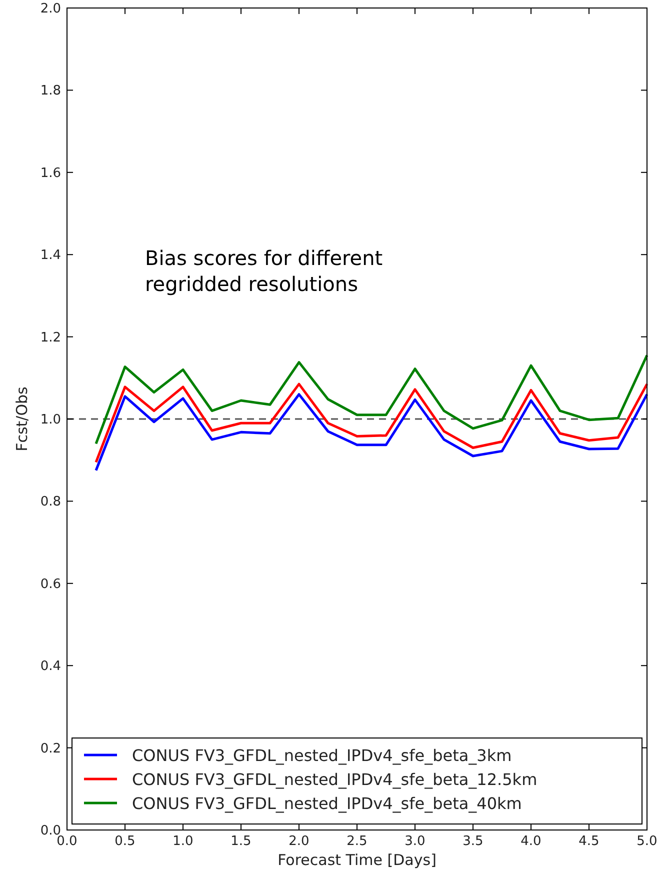 The image size is (663, 873). Describe the element at coordinates (50, 666) in the screenshot. I see `y-tick-label: 0.4` at that location.